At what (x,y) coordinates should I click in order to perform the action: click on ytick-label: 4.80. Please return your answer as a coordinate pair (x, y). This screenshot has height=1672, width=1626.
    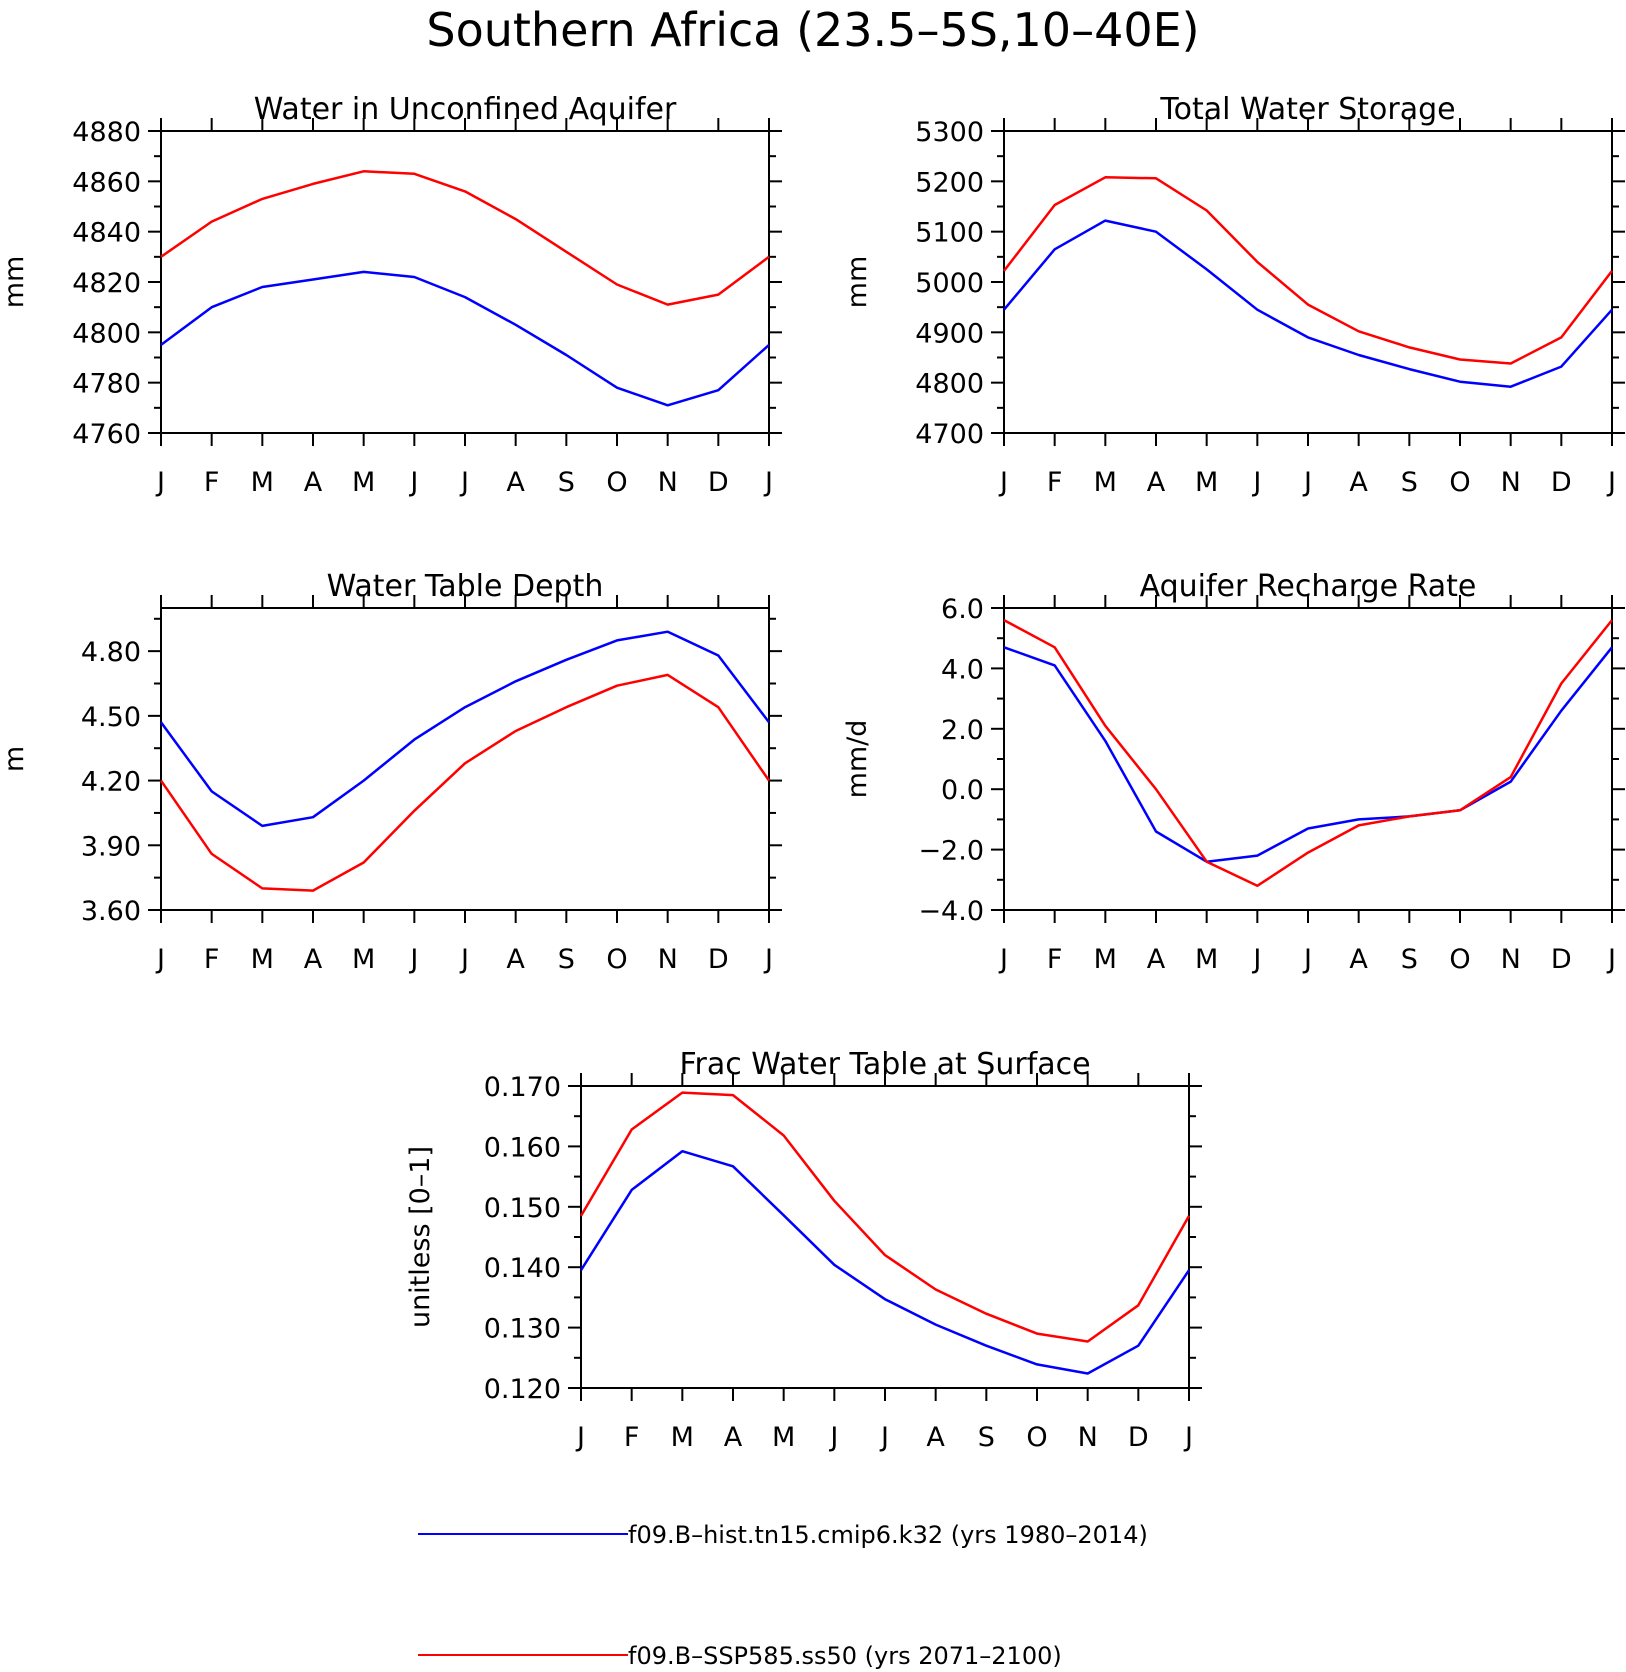
    Looking at the image, I should click on (111, 652).